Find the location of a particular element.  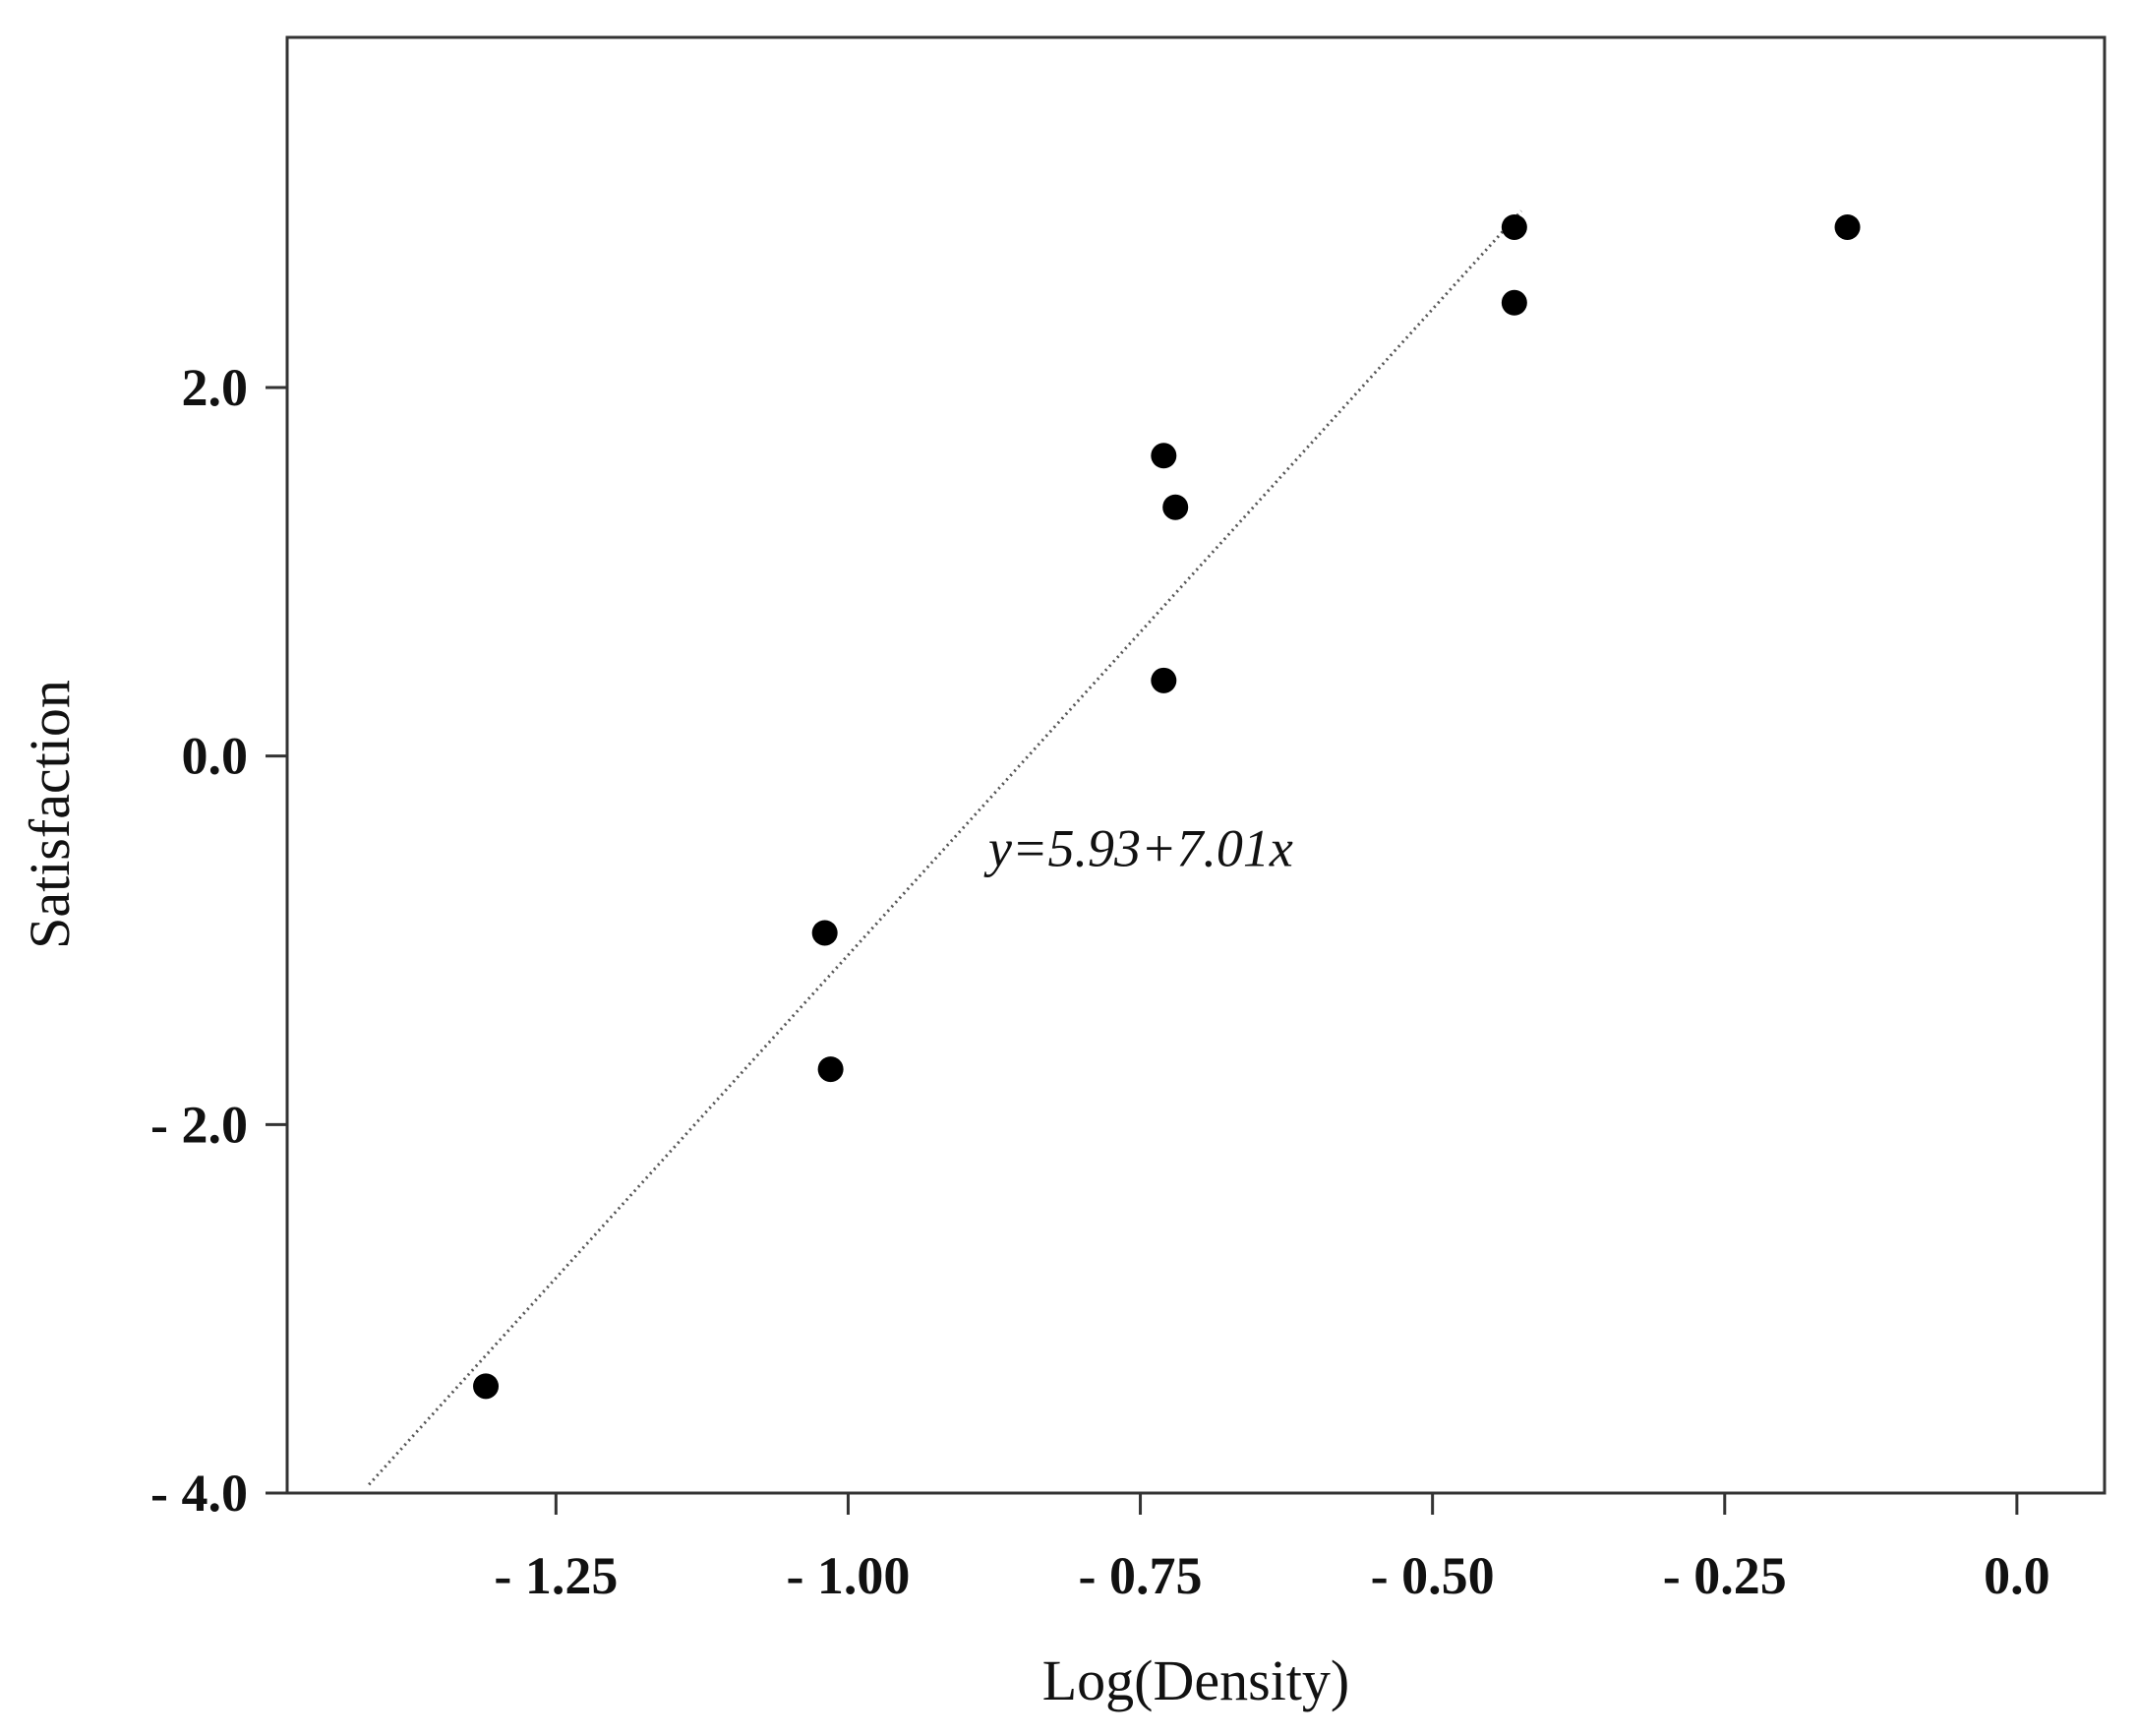

x-axis-title: Log(Density) is located at coordinates (1196, 1680).